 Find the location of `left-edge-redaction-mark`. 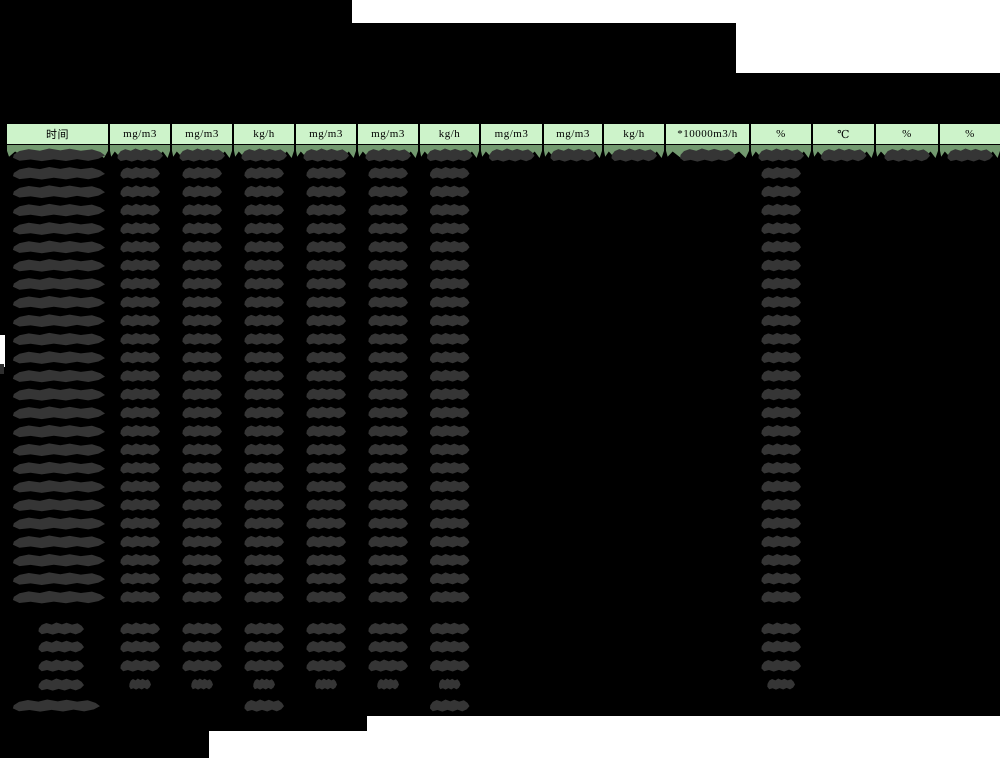

left-edge-redaction-mark is located at coordinates (2, 369).